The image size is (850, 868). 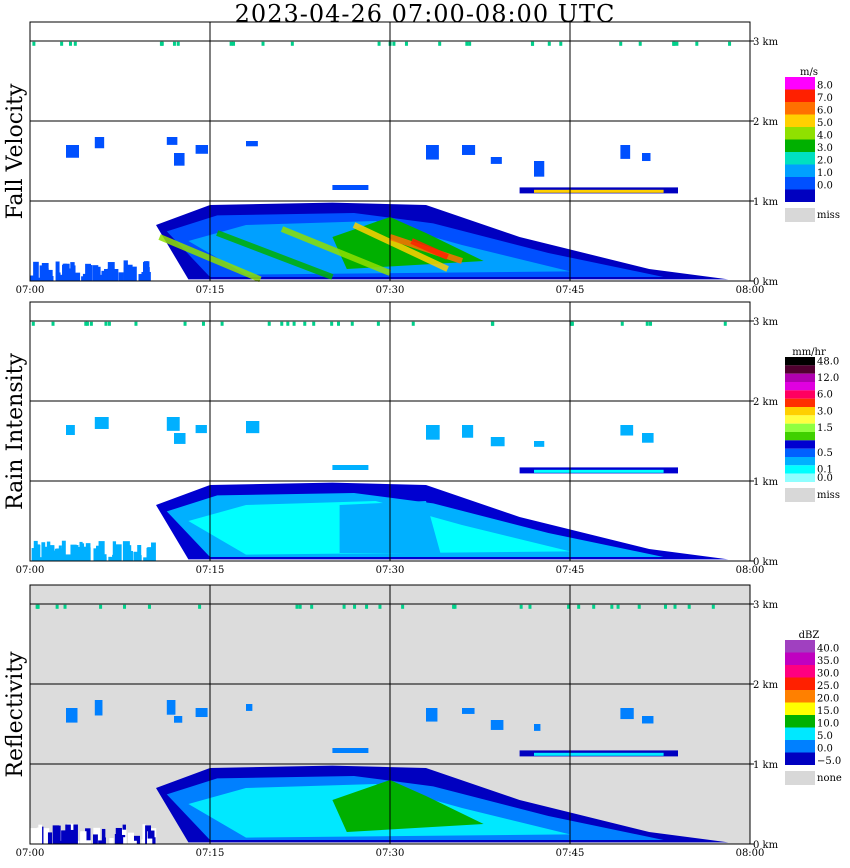 What do you see at coordinates (15, 430) in the screenshot?
I see `panel-ylabel: Rain Intensity` at bounding box center [15, 430].